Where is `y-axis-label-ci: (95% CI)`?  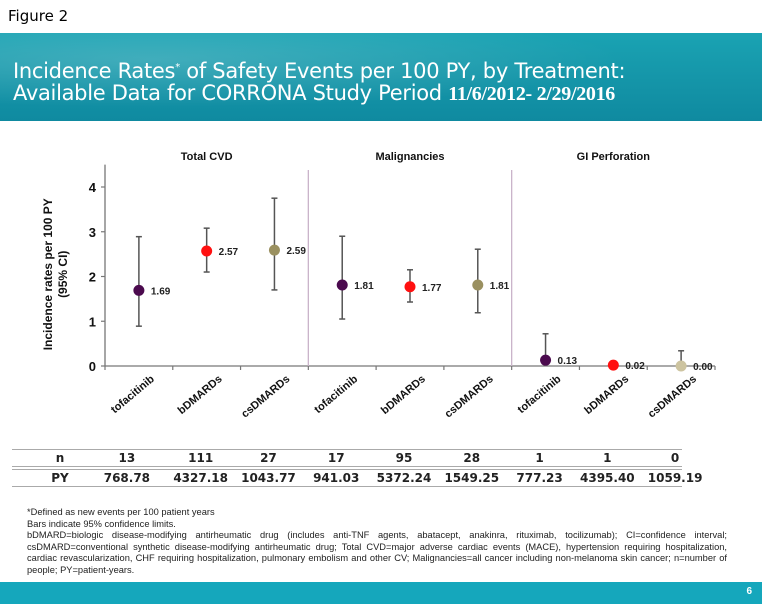 y-axis-label-ci: (95% CI) is located at coordinates (63, 274).